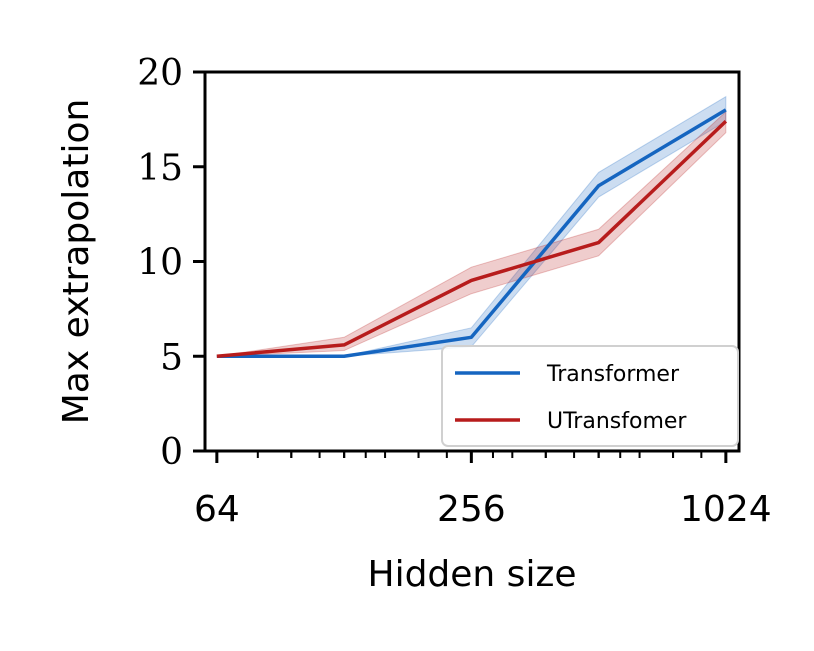 The height and width of the screenshot is (651, 814). What do you see at coordinates (160, 168) in the screenshot?
I see `y-tick-label: 15` at bounding box center [160, 168].